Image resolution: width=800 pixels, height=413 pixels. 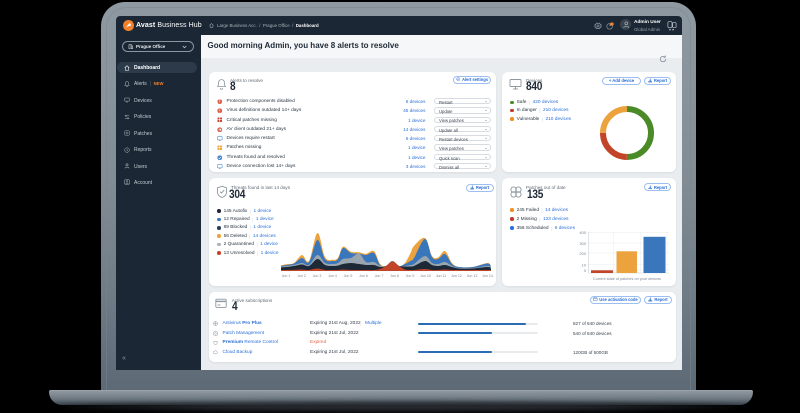 I want to click on svg-text: 300, so click(x=582, y=243).